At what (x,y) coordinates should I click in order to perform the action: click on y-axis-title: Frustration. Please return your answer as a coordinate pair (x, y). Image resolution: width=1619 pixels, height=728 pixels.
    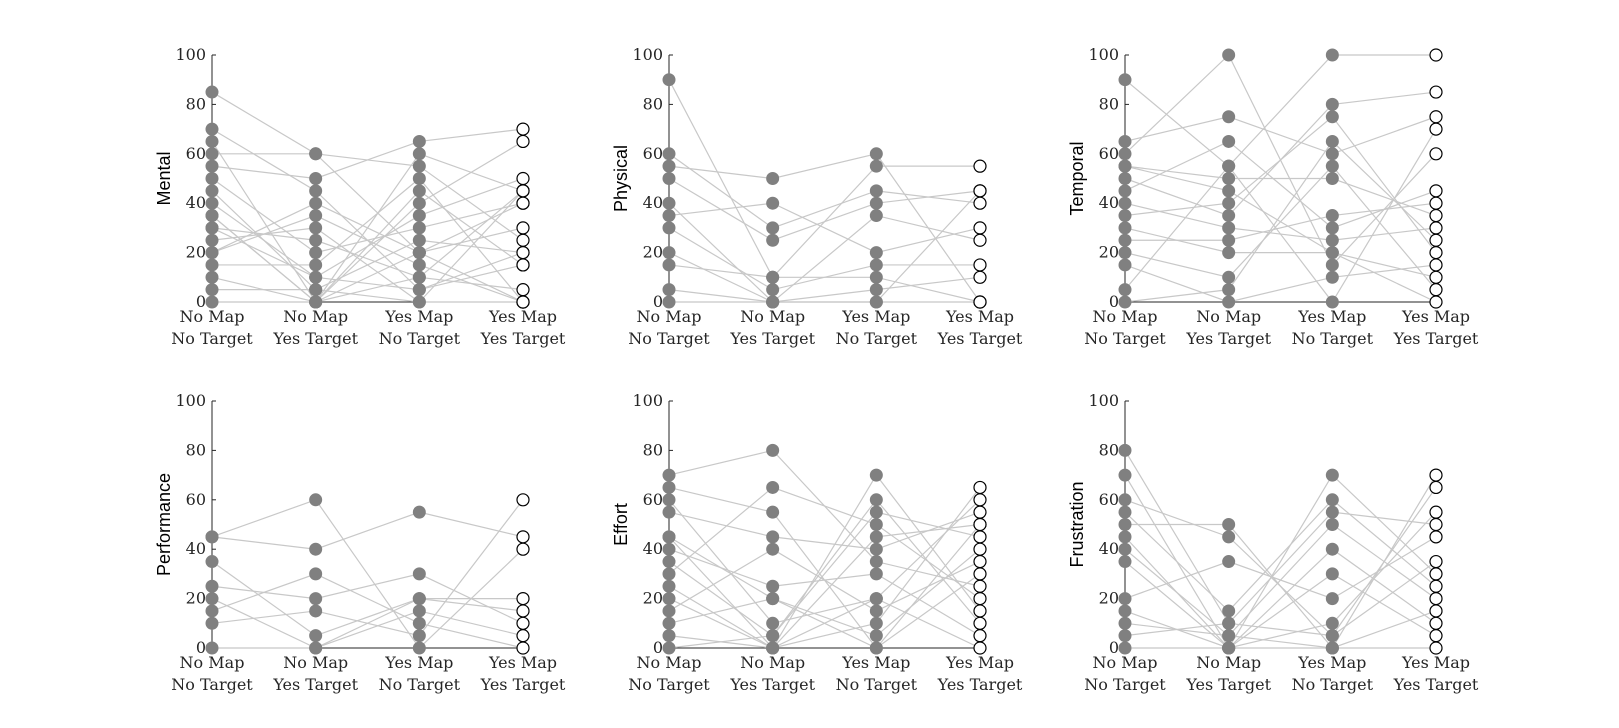
    Looking at the image, I should click on (1077, 524).